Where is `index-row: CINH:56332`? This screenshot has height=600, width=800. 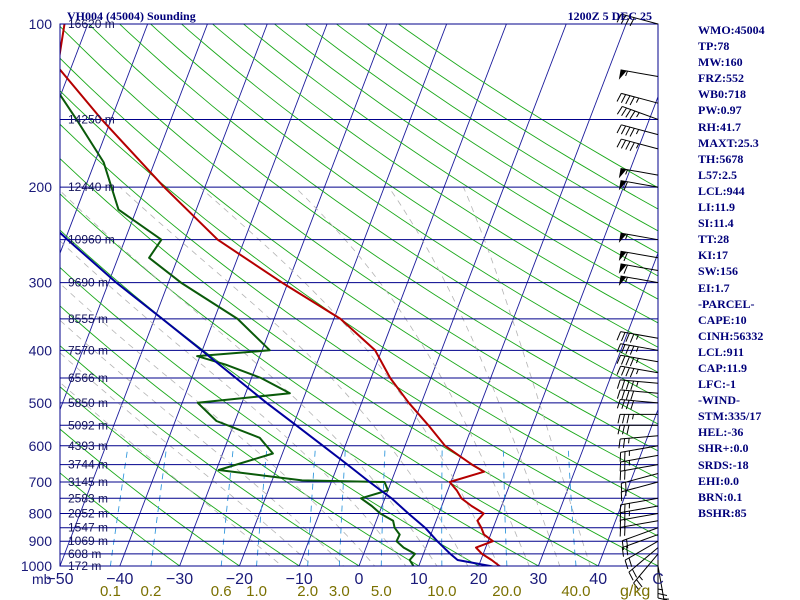 index-row: CINH:56332 is located at coordinates (731, 335).